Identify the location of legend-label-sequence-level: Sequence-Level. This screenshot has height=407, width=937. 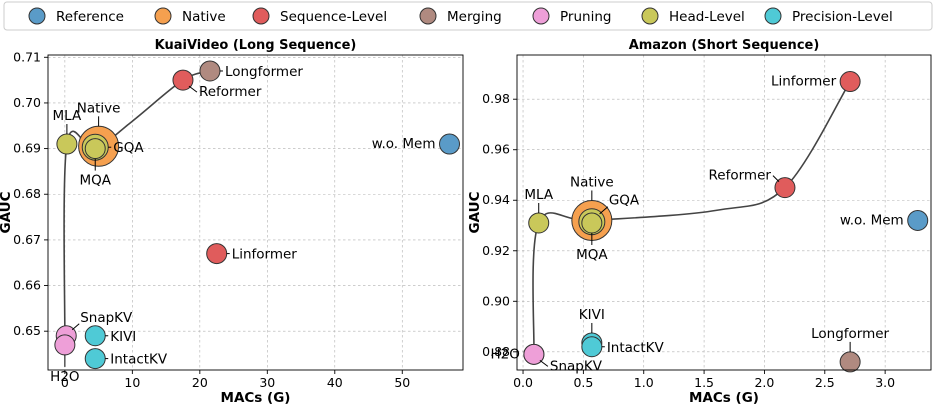
(333, 17).